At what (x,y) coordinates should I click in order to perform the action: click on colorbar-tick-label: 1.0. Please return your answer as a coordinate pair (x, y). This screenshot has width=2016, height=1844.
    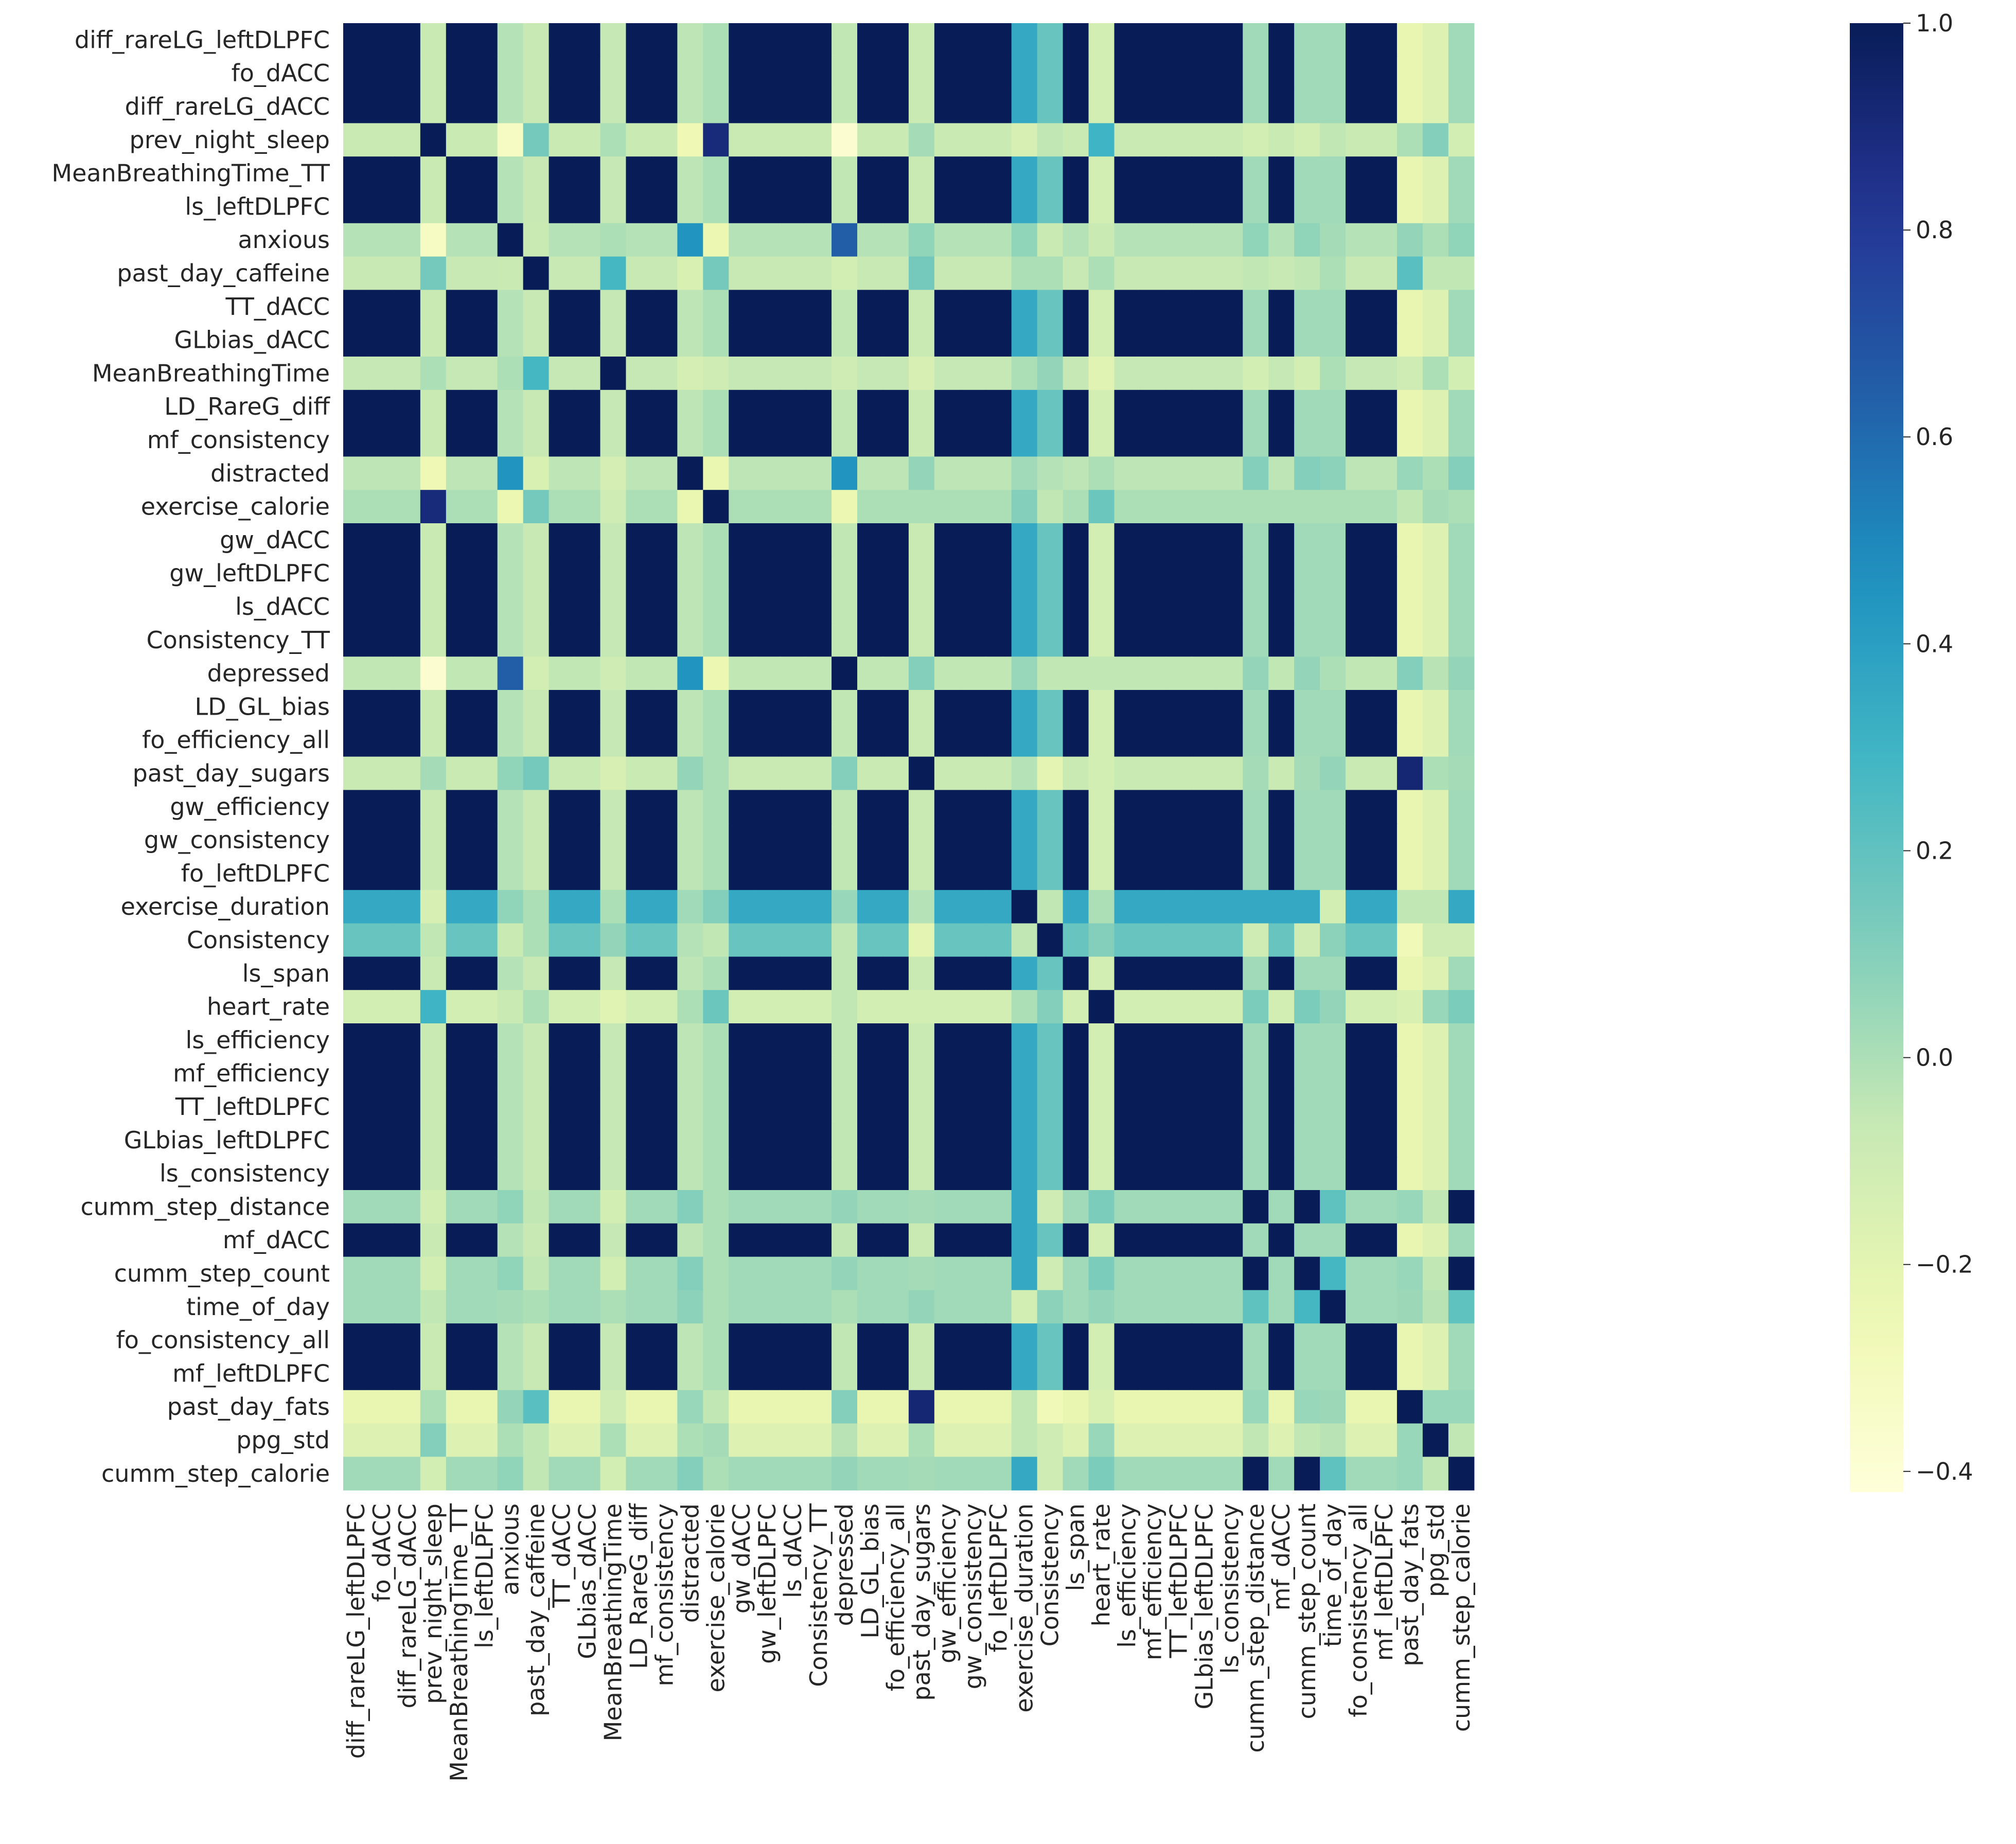
    Looking at the image, I should click on (1934, 23).